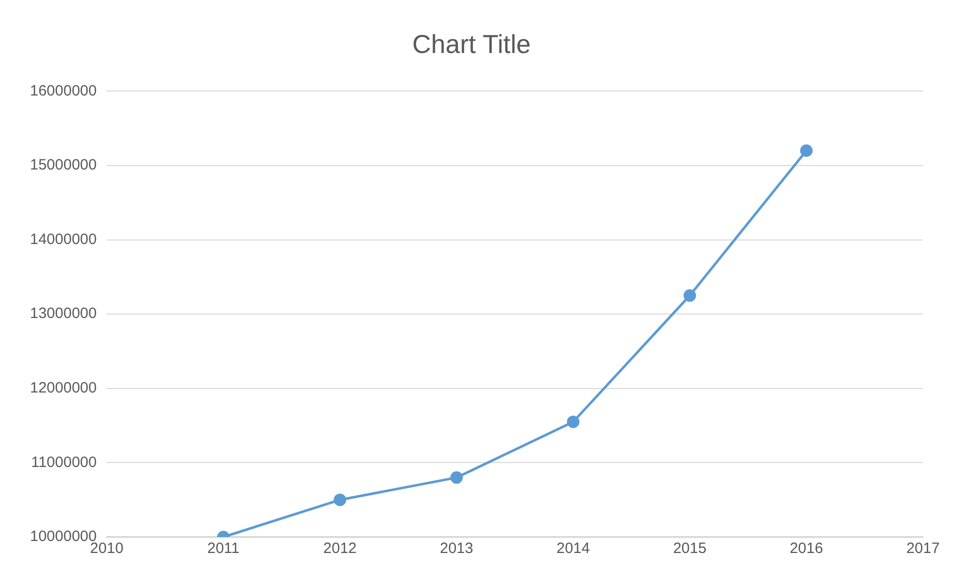 This screenshot has width=963, height=581. Describe the element at coordinates (573, 549) in the screenshot. I see `x-tick-label: 2014` at that location.